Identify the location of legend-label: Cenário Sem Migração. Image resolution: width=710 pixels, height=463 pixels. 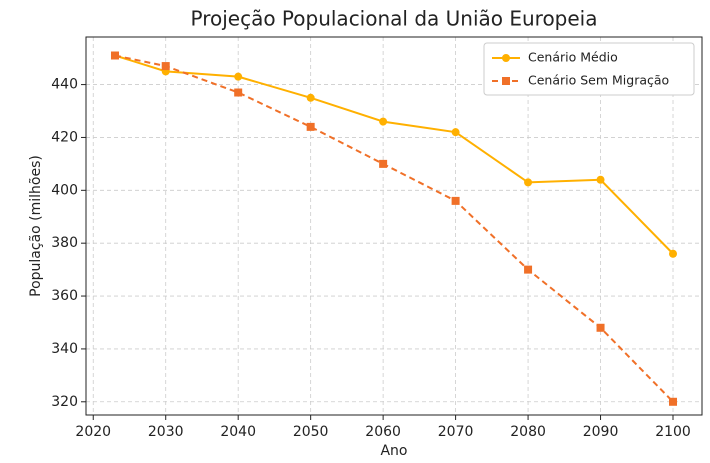
(598, 80).